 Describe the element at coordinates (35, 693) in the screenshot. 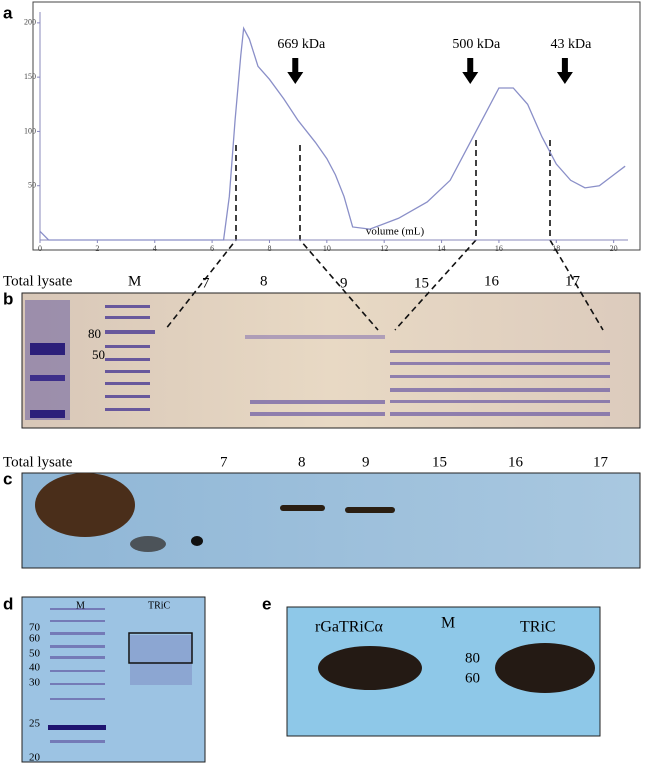

I see `marker-labels: 70 60 50 40 30 25 20` at that location.